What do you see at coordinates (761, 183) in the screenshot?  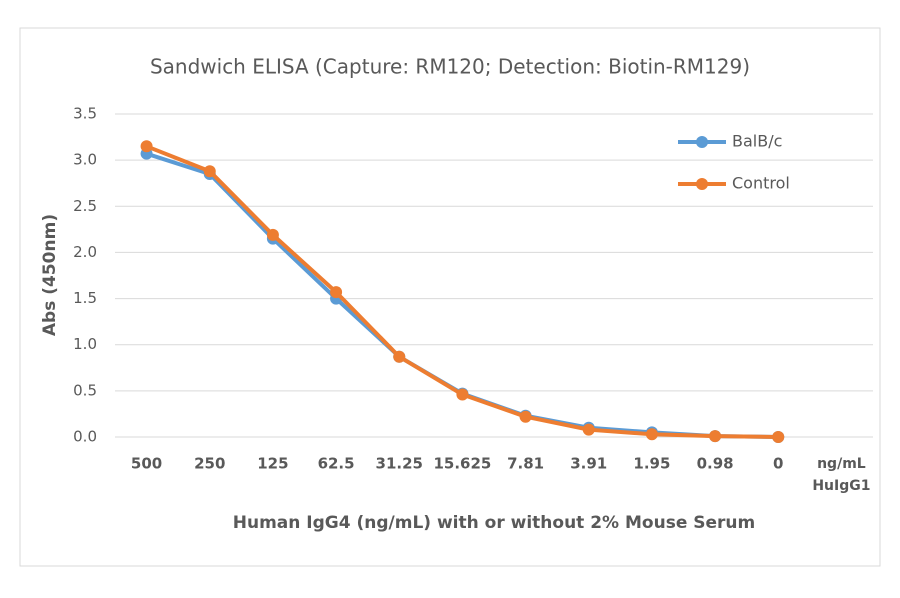 I see `legend-label: Control` at bounding box center [761, 183].